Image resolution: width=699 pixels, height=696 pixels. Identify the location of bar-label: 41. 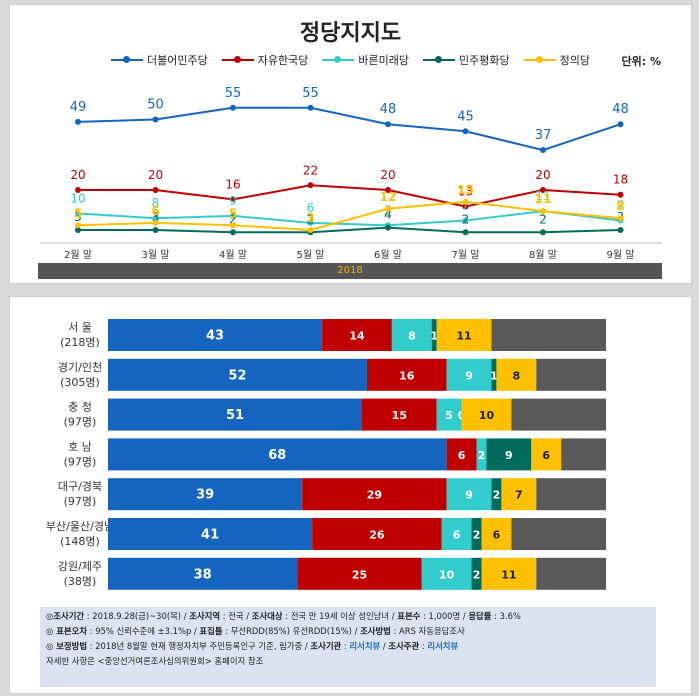
(210, 535).